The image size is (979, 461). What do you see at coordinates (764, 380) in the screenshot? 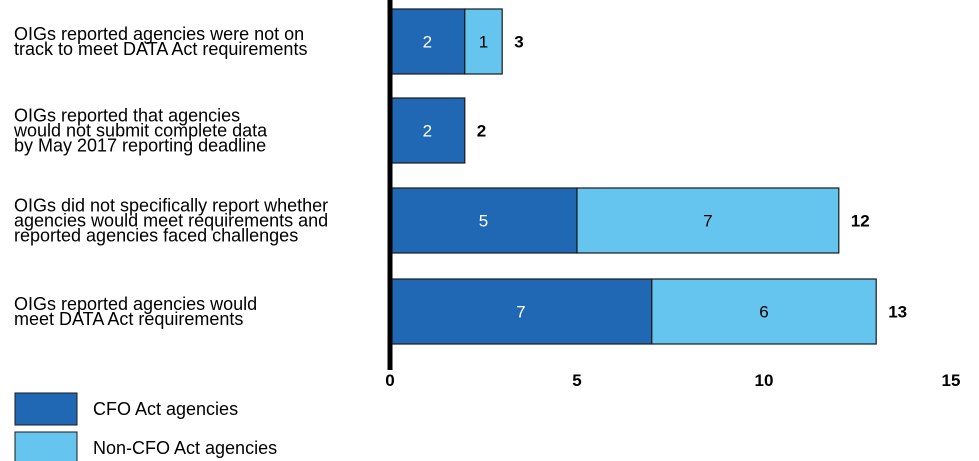
I see `x-tick-label: 10` at bounding box center [764, 380].